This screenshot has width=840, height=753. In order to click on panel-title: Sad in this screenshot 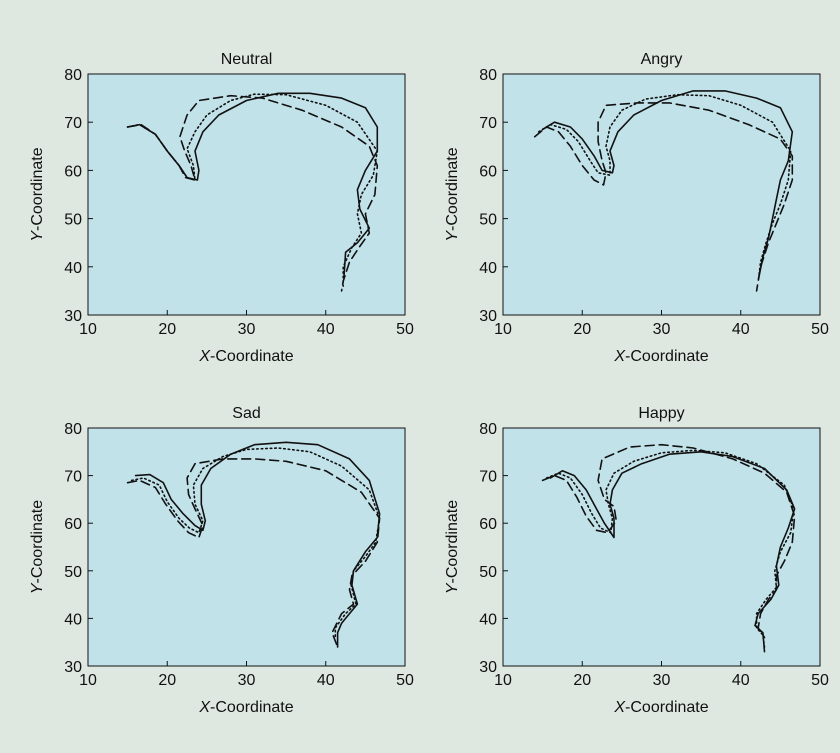, I will do `click(246, 413)`.